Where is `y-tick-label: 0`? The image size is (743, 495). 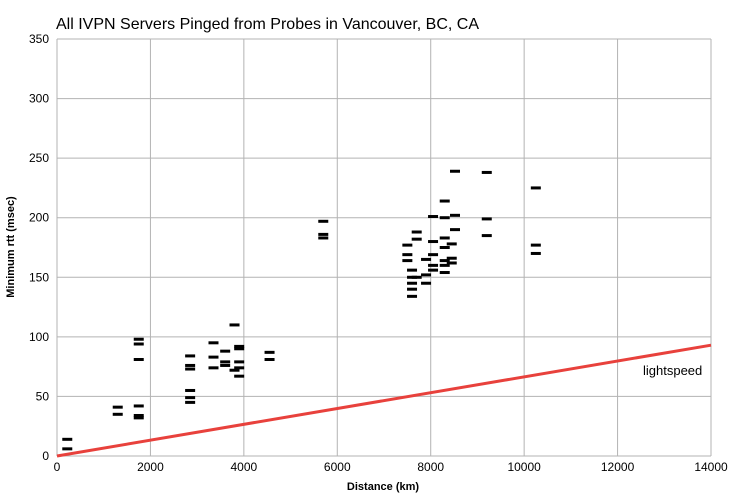 y-tick-label: 0 is located at coordinates (45, 456).